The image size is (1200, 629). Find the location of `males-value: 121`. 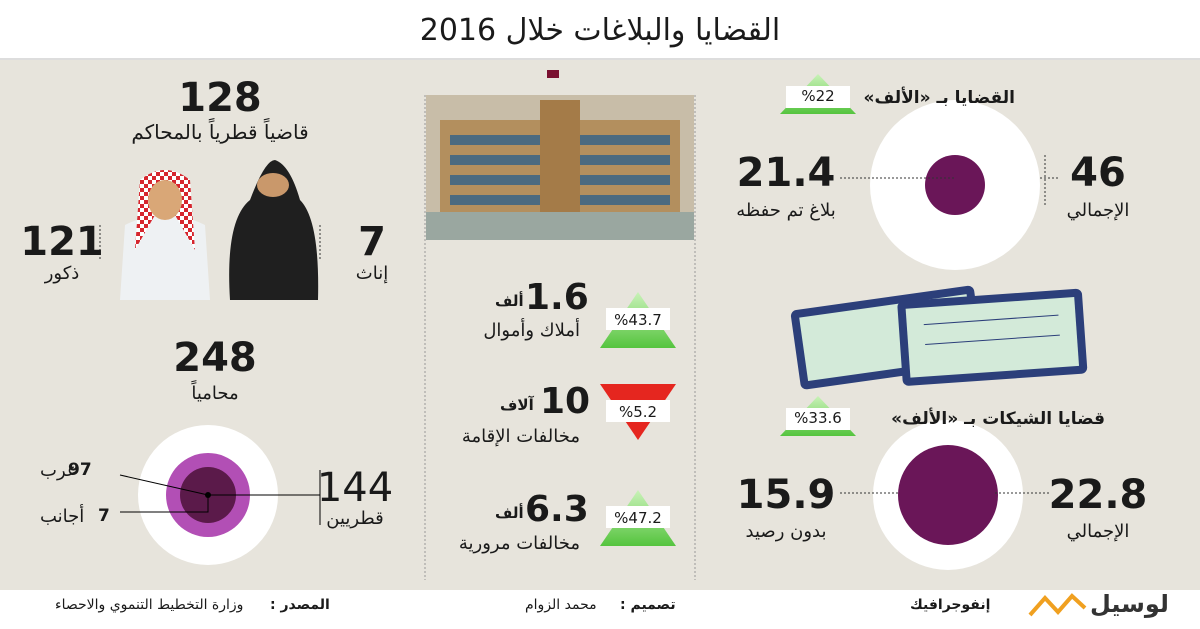

males-value: 121 is located at coordinates (62, 242).